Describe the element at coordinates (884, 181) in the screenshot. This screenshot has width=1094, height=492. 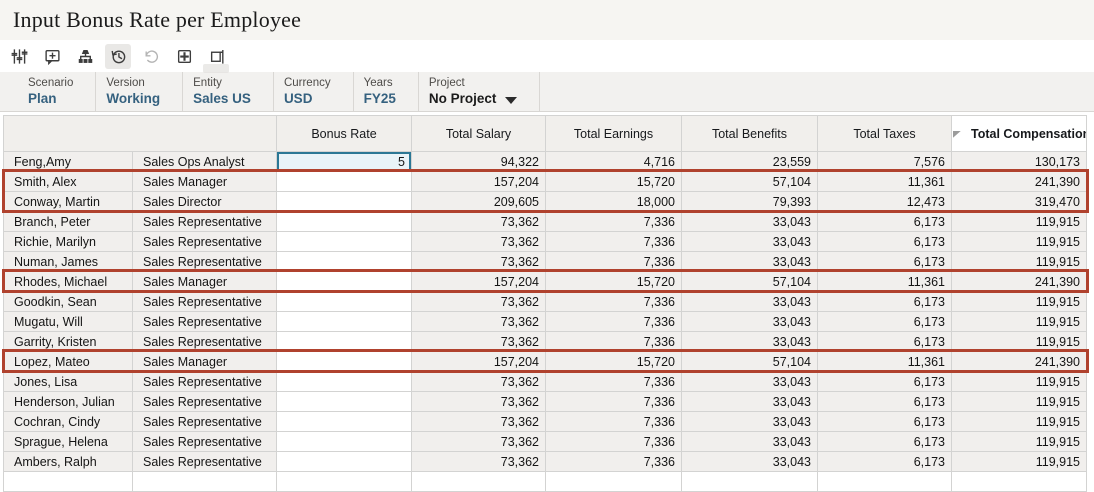
I see `total-taxes-cell: 11,361` at that location.